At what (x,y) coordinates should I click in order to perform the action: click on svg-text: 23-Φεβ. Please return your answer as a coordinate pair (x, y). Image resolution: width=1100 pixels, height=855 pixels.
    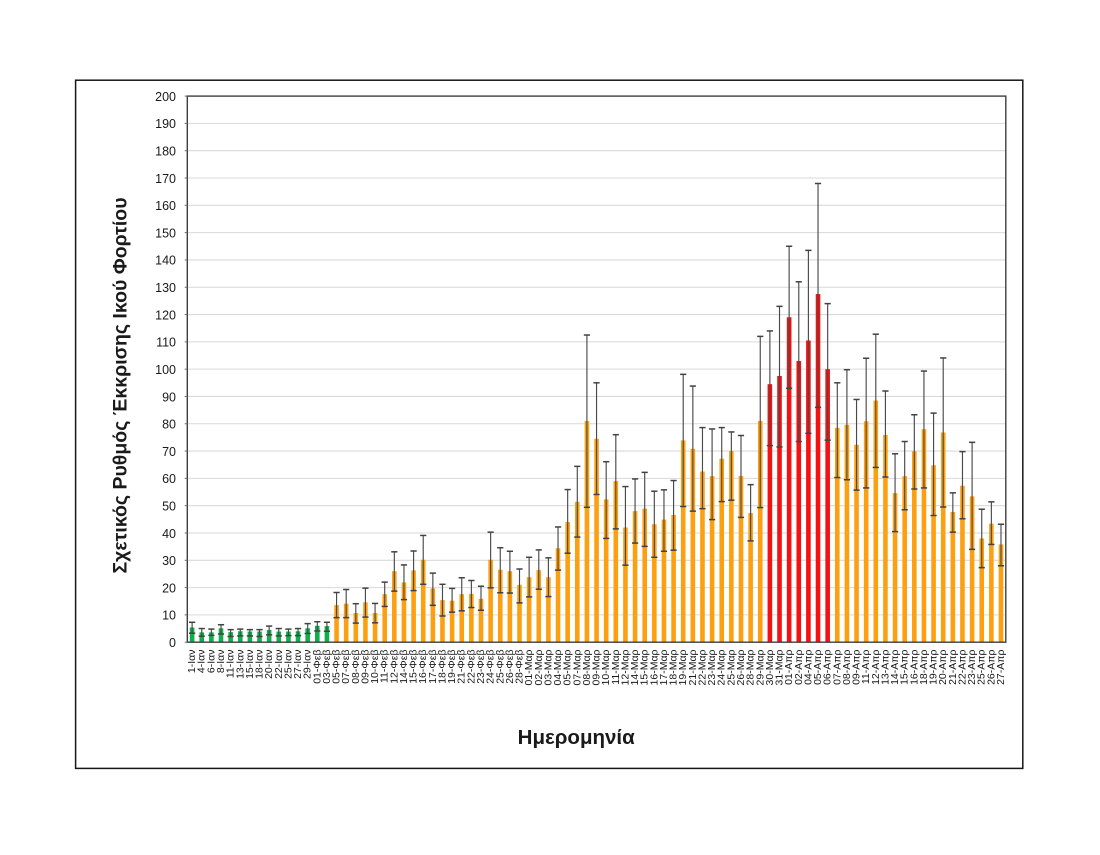
    Looking at the image, I should click on (481, 667).